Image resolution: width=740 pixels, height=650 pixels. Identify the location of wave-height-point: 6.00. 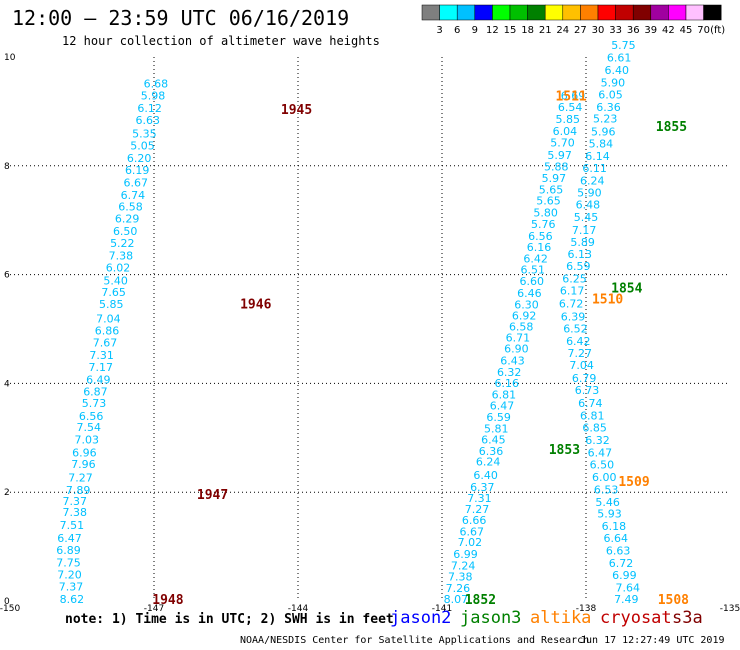
(604, 477).